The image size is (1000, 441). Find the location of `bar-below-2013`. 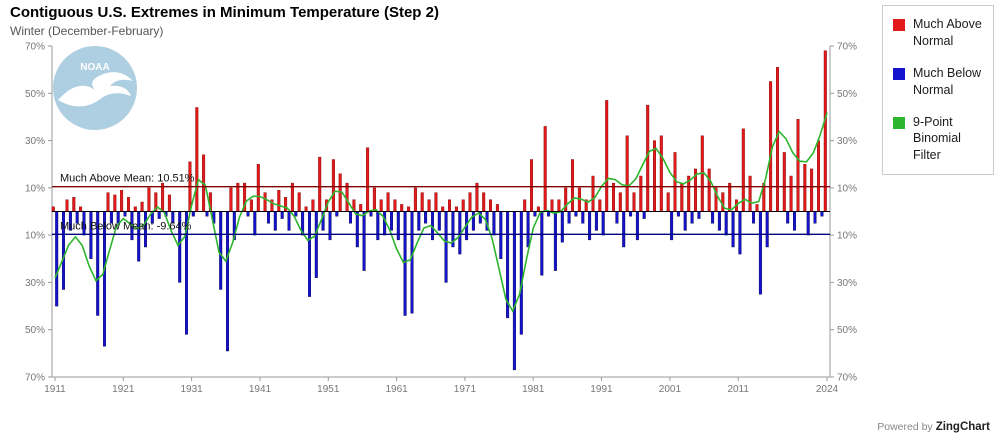

bar-below-2013 is located at coordinates (754, 217).